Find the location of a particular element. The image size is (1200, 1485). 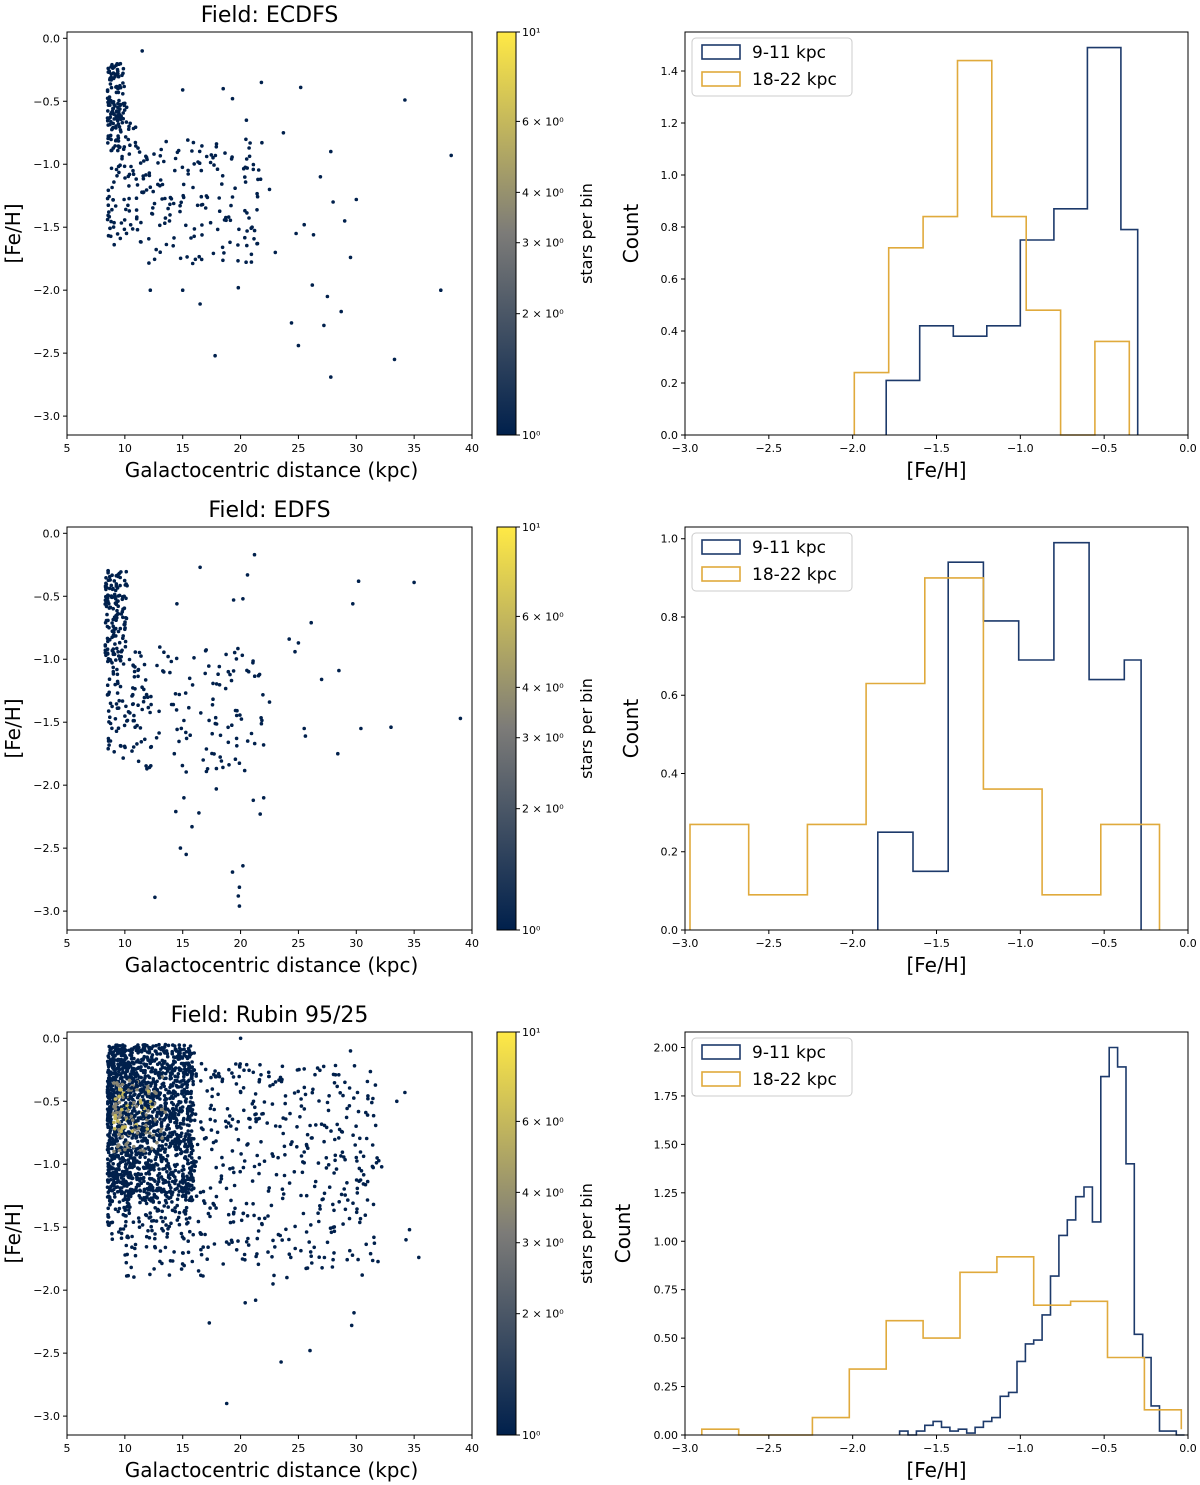

x-tick-label: −2.0 is located at coordinates (852, 1448).